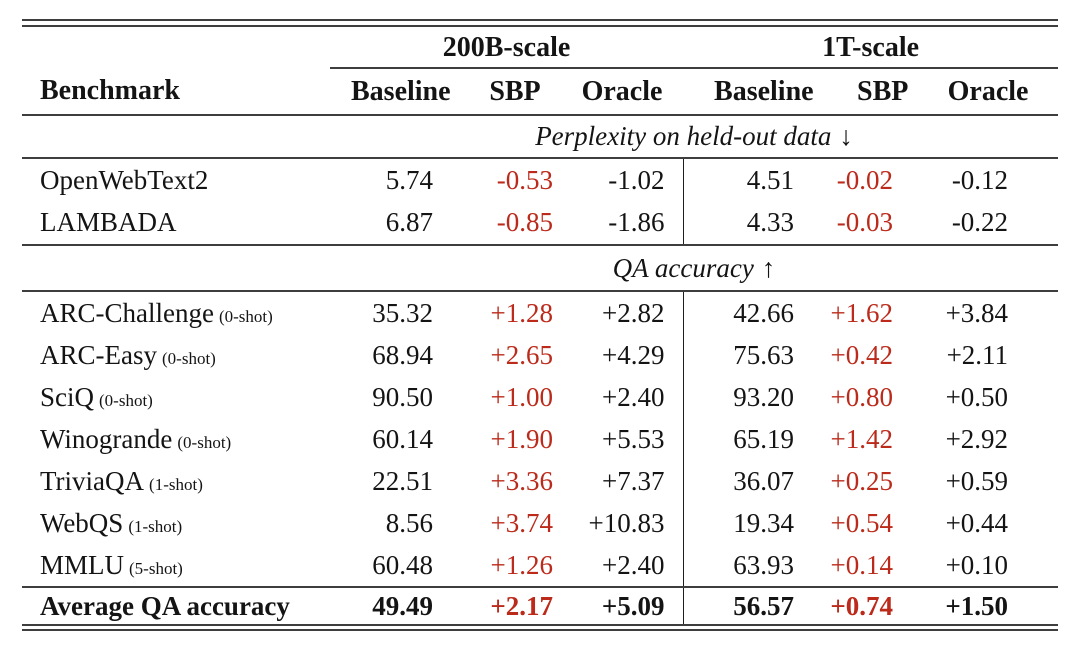 This screenshot has width=1080, height=654. Describe the element at coordinates (402, 354) in the screenshot. I see `num-cell: 68.94` at that location.